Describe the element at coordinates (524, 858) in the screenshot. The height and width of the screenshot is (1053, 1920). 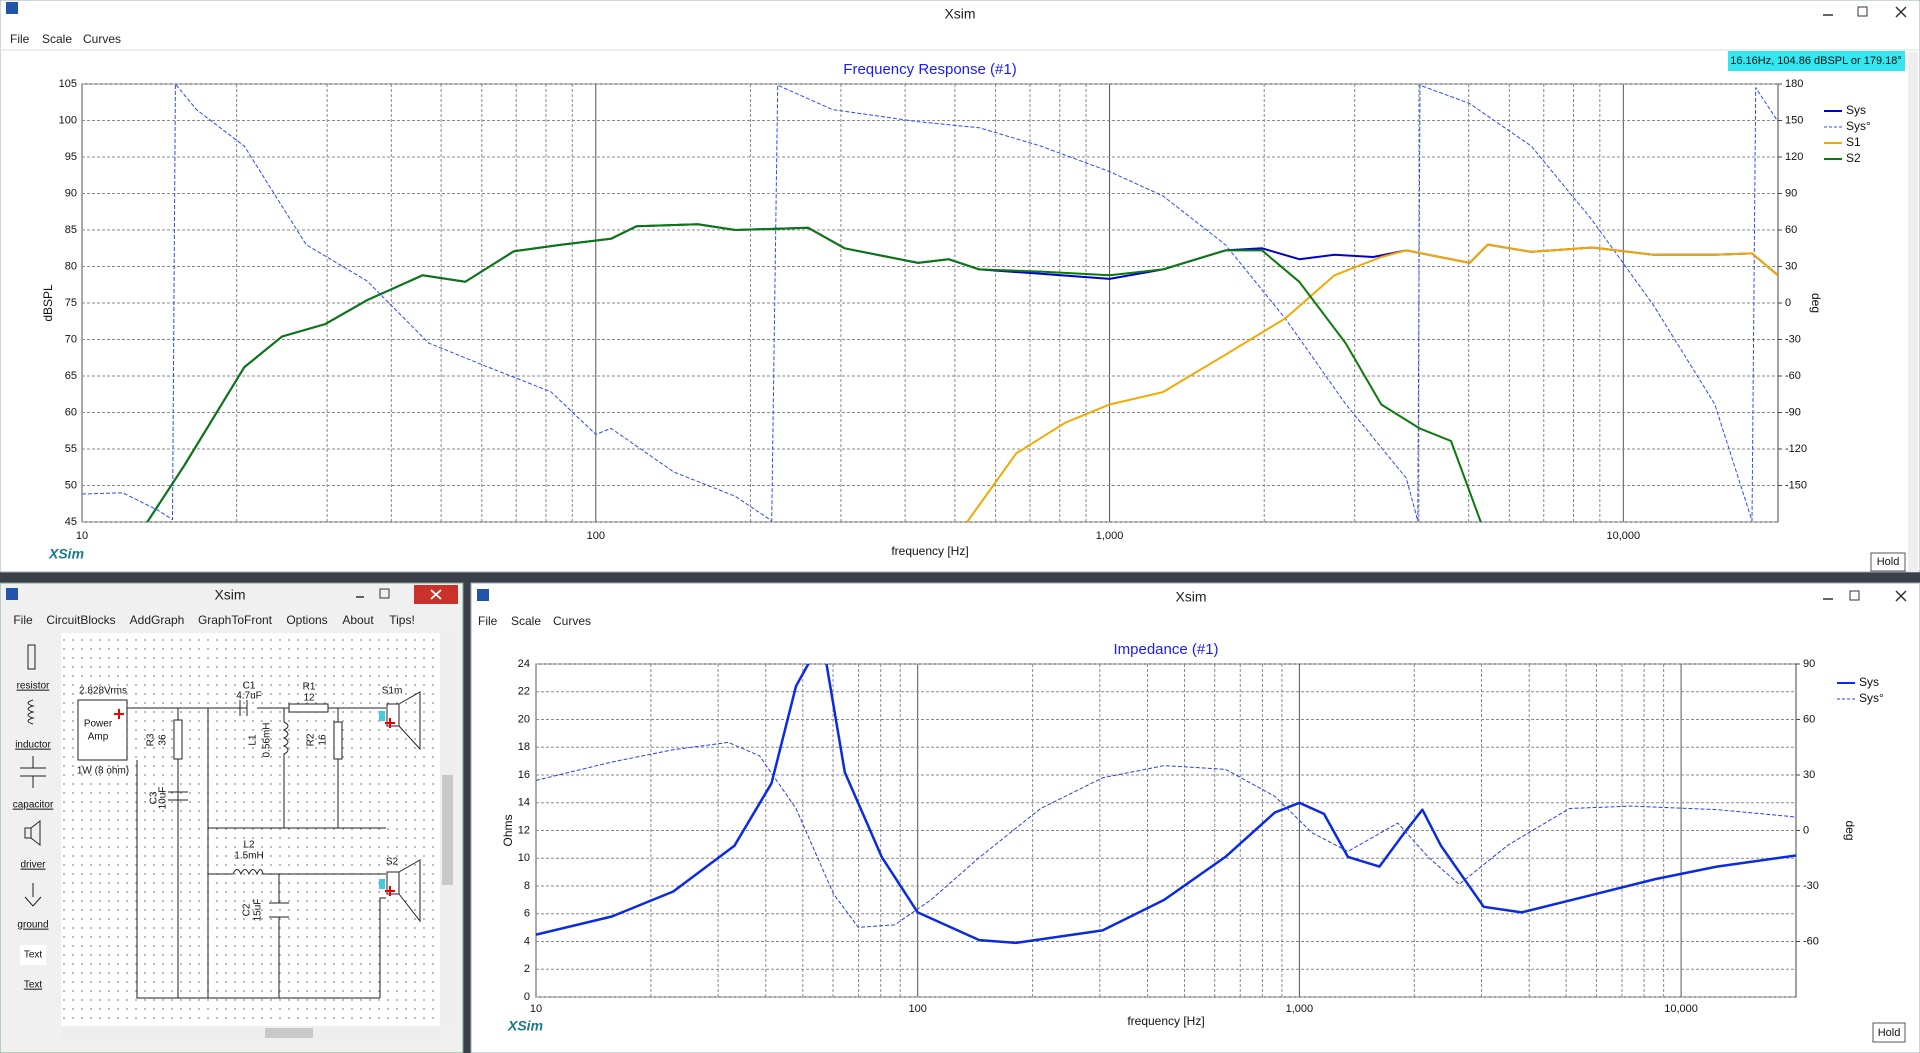
I see `y-tick-label: 10` at that location.